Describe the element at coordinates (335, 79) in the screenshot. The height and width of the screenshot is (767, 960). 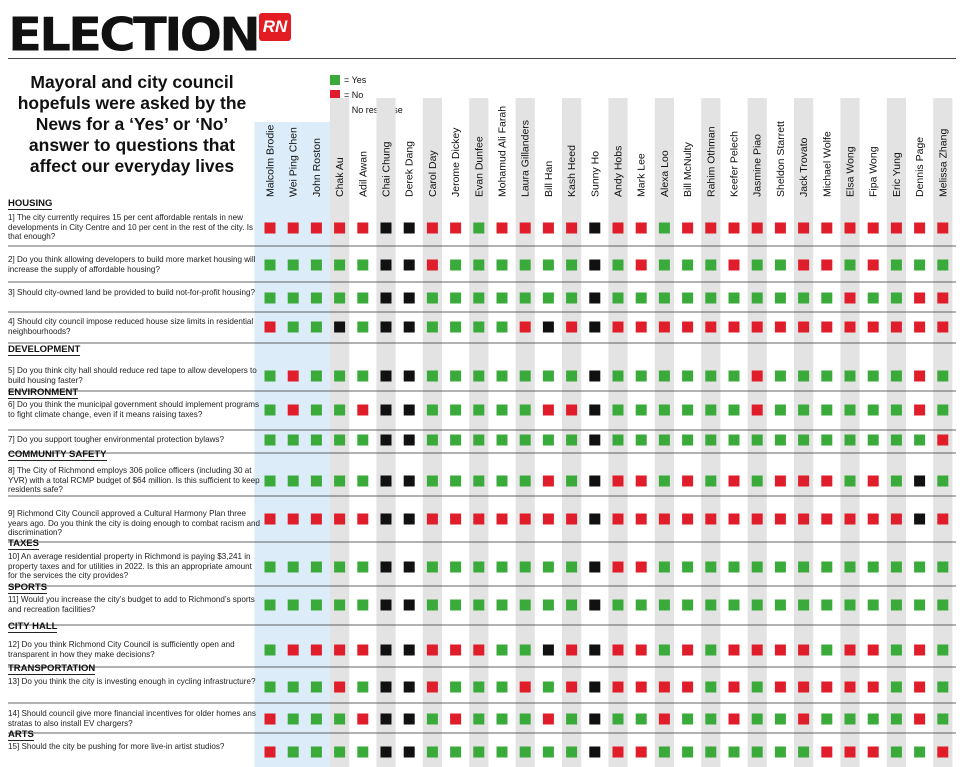
I see `legend-yes-swatch` at that location.